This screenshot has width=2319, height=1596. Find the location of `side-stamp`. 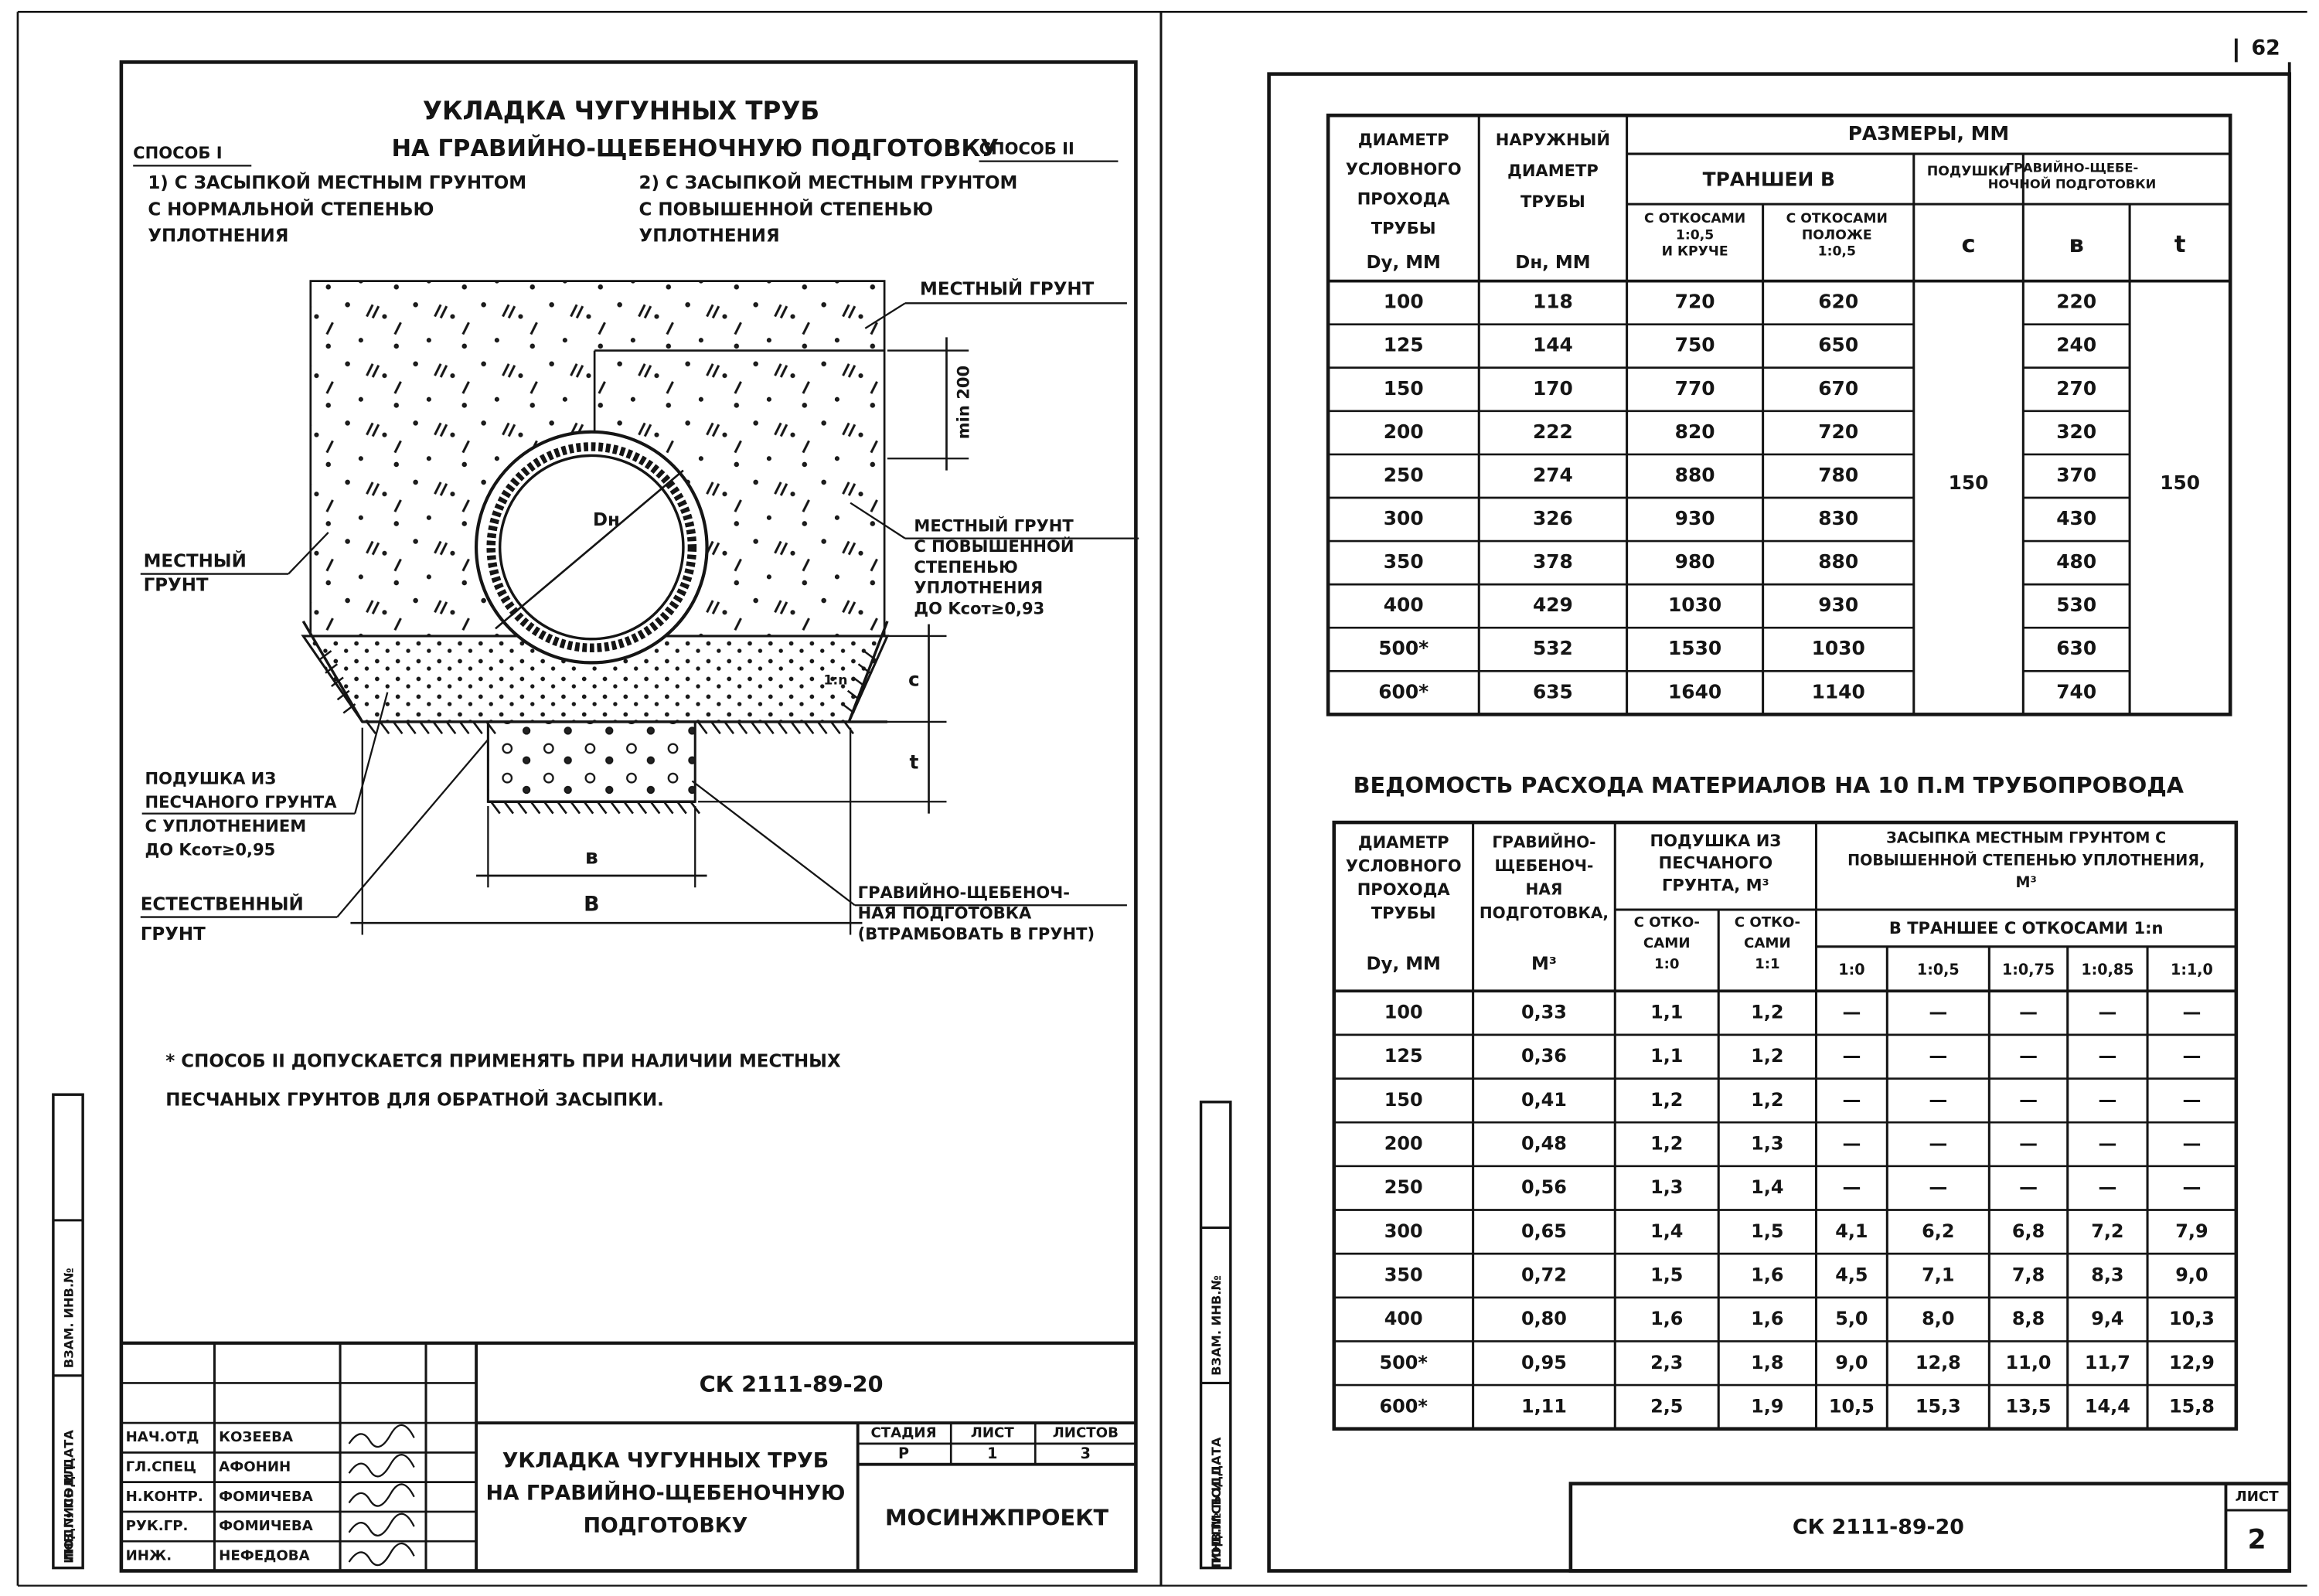

side-stamp is located at coordinates (68, 1331).